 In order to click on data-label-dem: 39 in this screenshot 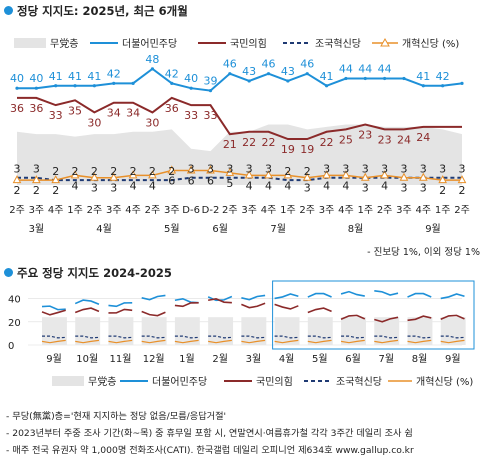, I will do `click(210, 81)`.